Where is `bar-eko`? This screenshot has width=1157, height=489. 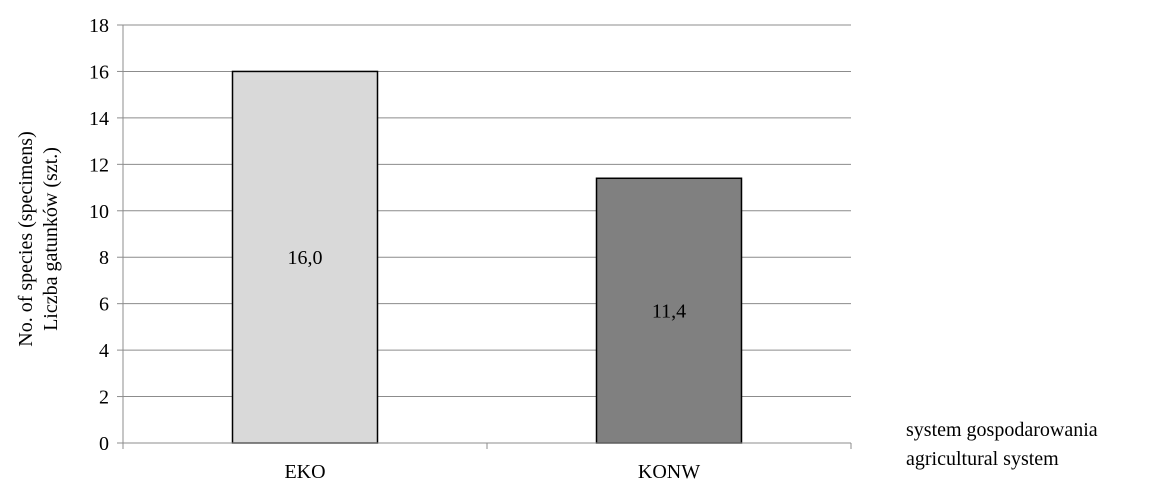
bar-eko is located at coordinates (305, 257).